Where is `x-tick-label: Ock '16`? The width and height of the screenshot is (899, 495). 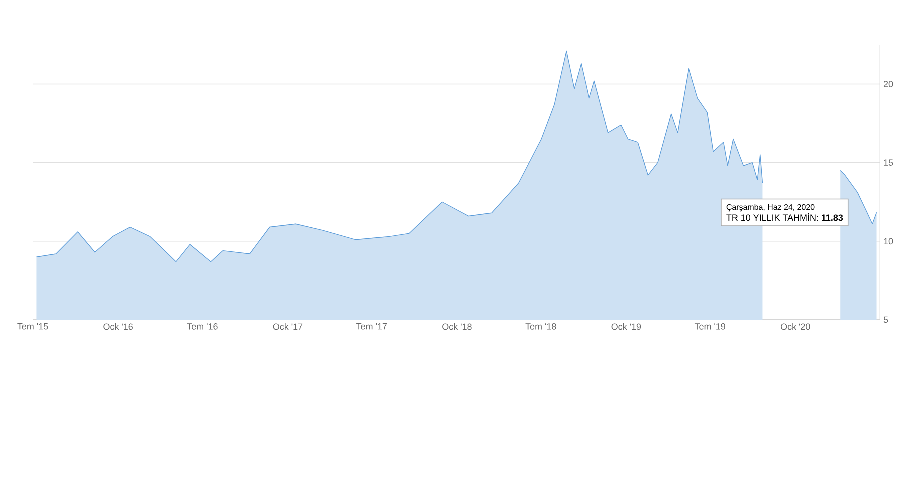
x-tick-label: Ock '16 is located at coordinates (118, 327).